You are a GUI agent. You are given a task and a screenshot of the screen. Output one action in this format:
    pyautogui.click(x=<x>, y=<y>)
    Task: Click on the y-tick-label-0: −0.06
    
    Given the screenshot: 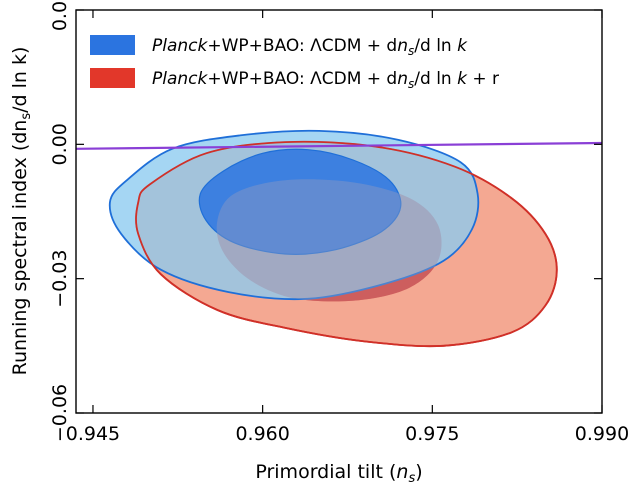 What is the action you would take?
    pyautogui.click(x=60, y=413)
    